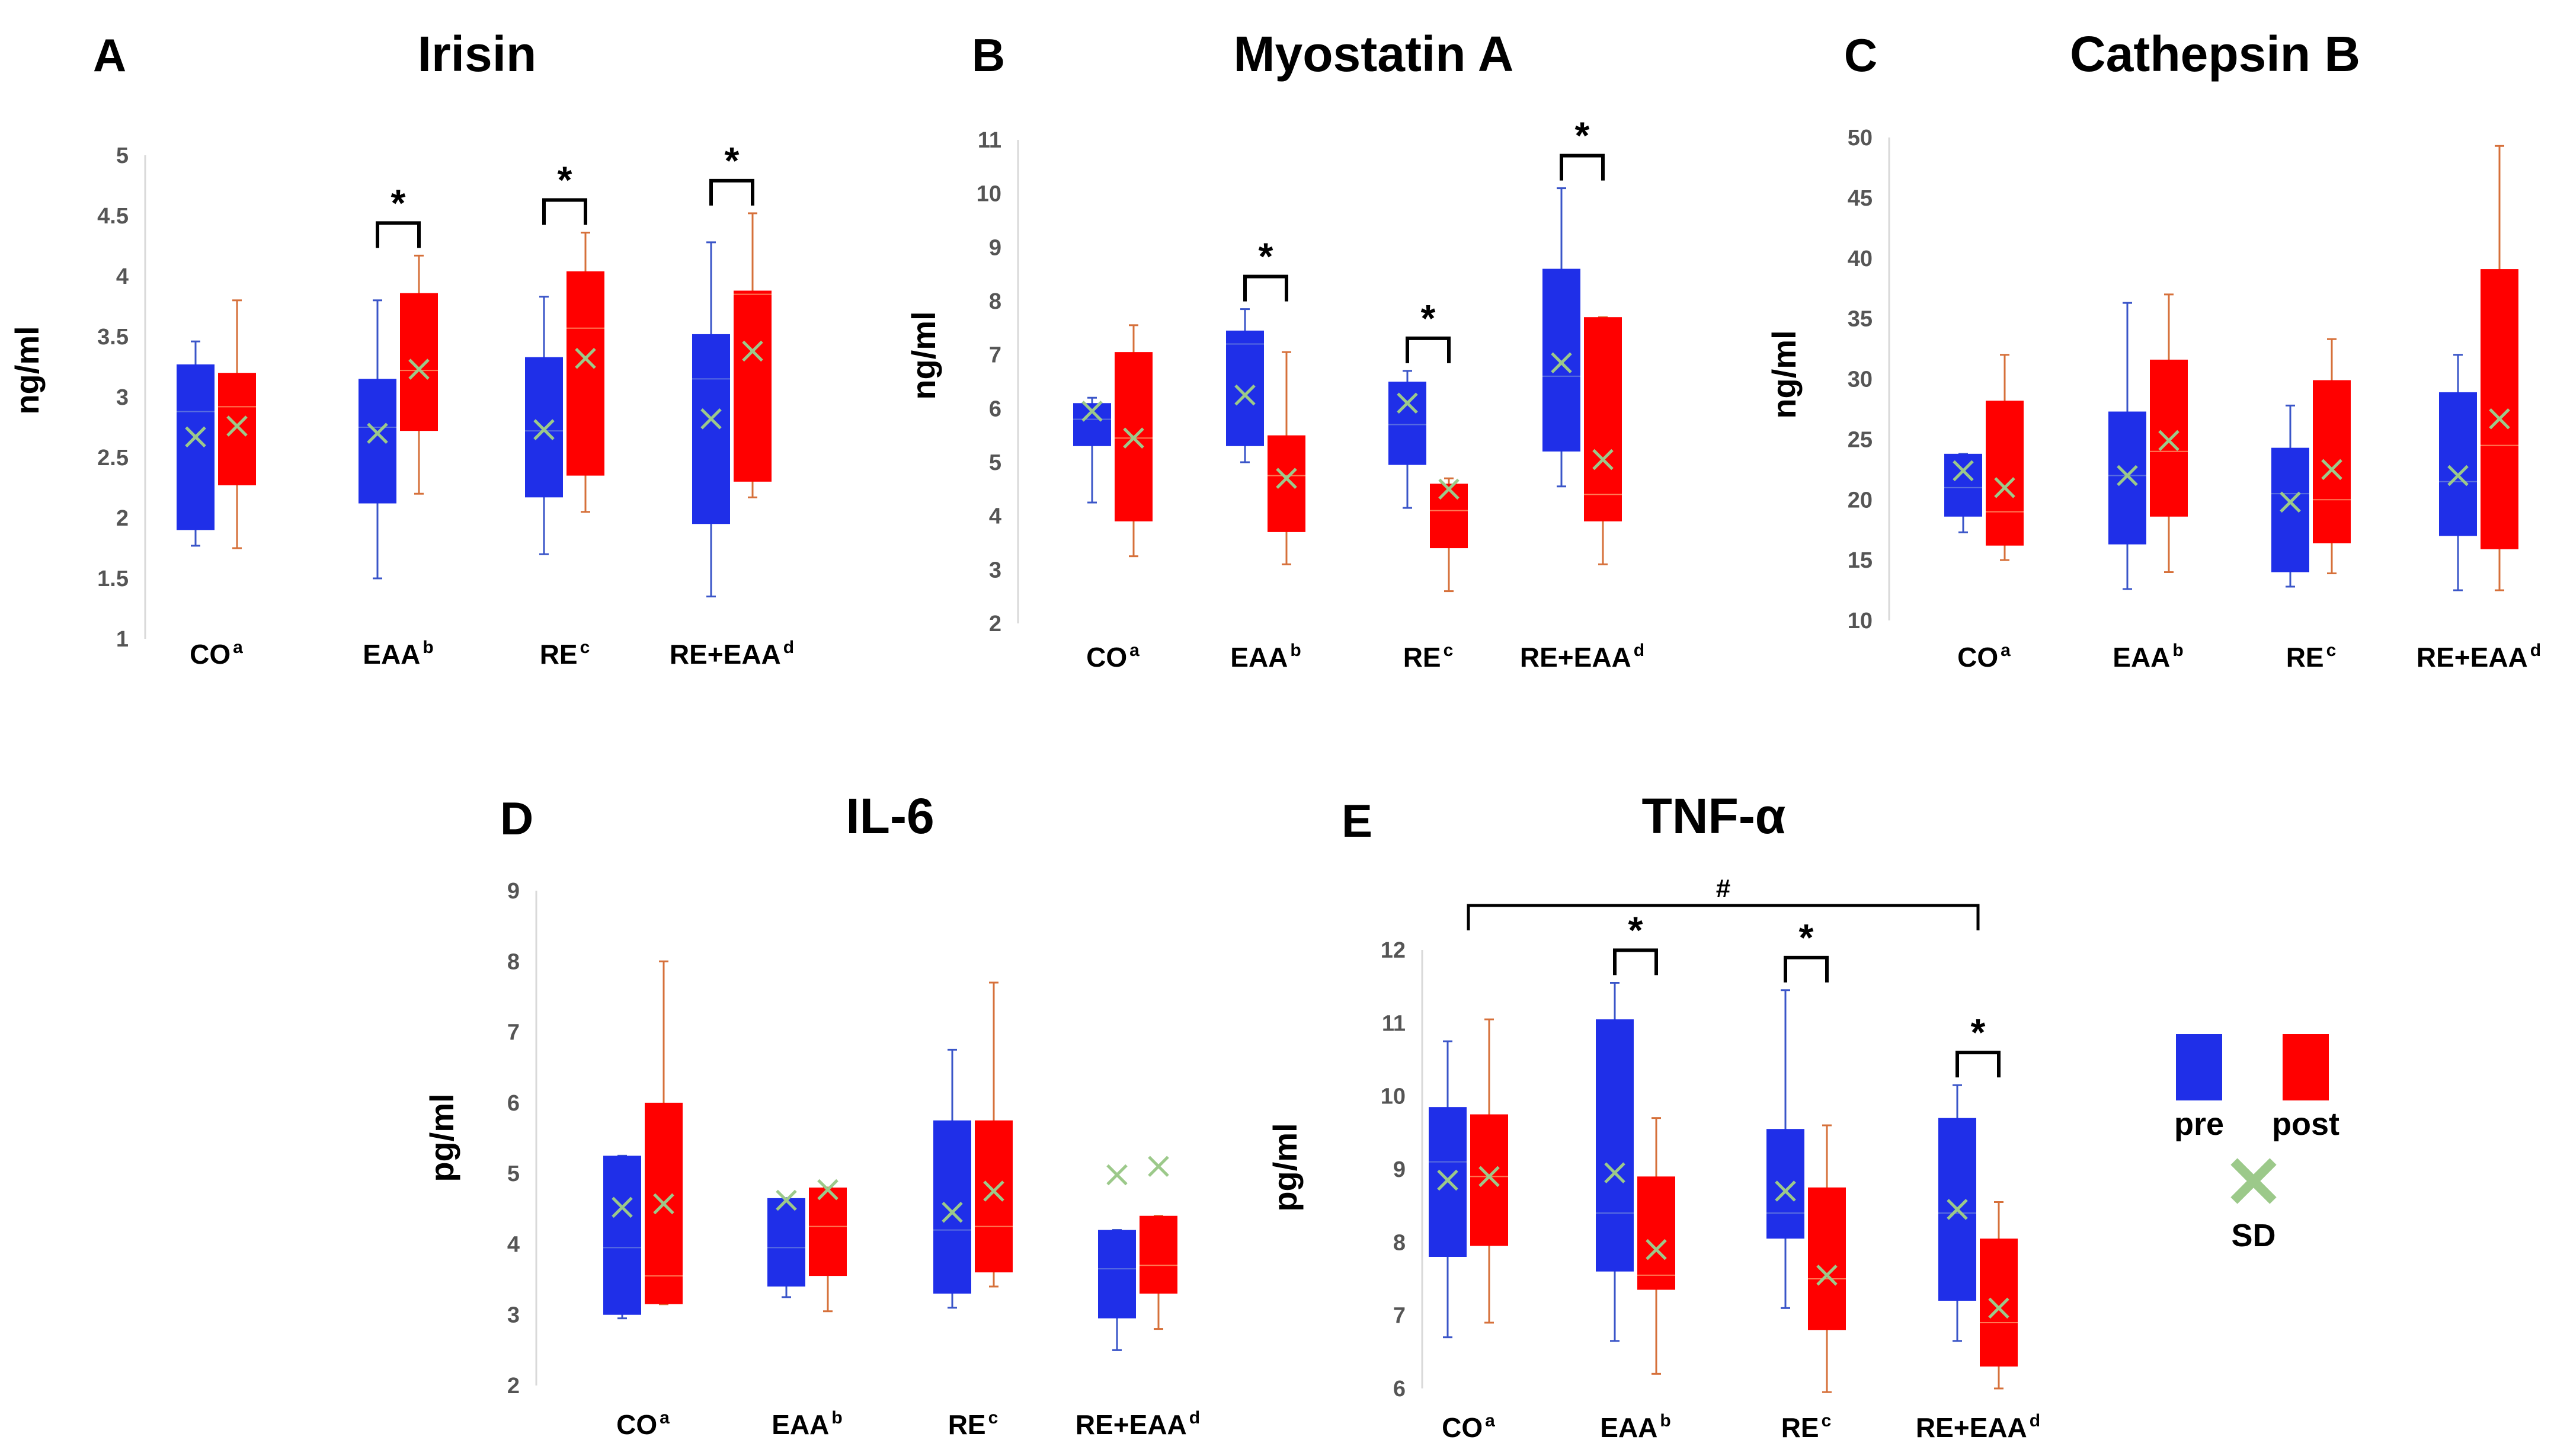 This screenshot has width=2554, height=1456. Describe the element at coordinates (513, 1244) in the screenshot. I see `y-tick-label: 4` at that location.